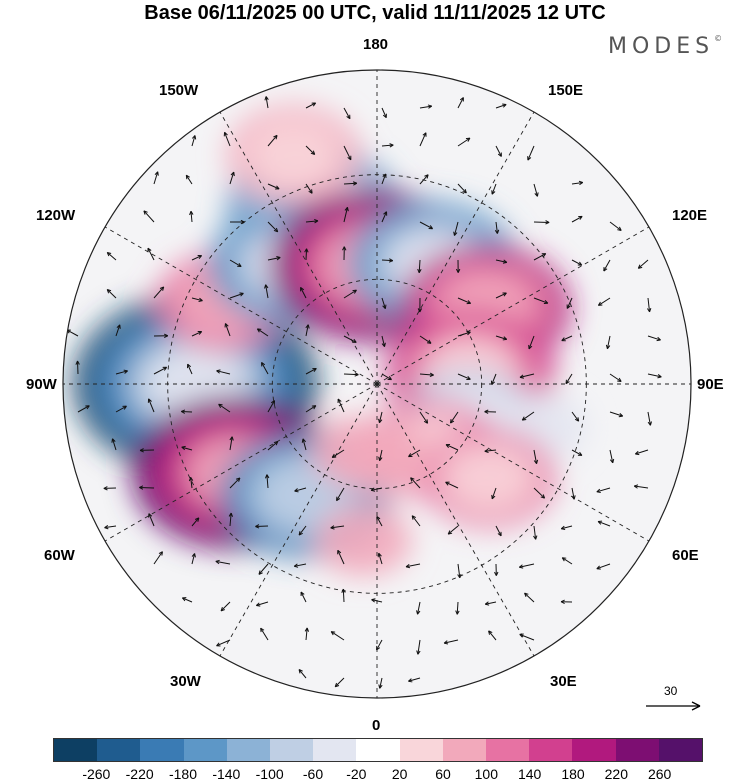 The height and width of the screenshot is (783, 750). What do you see at coordinates (179, 90) in the screenshot?
I see `lon-label-150w: 150W` at bounding box center [179, 90].